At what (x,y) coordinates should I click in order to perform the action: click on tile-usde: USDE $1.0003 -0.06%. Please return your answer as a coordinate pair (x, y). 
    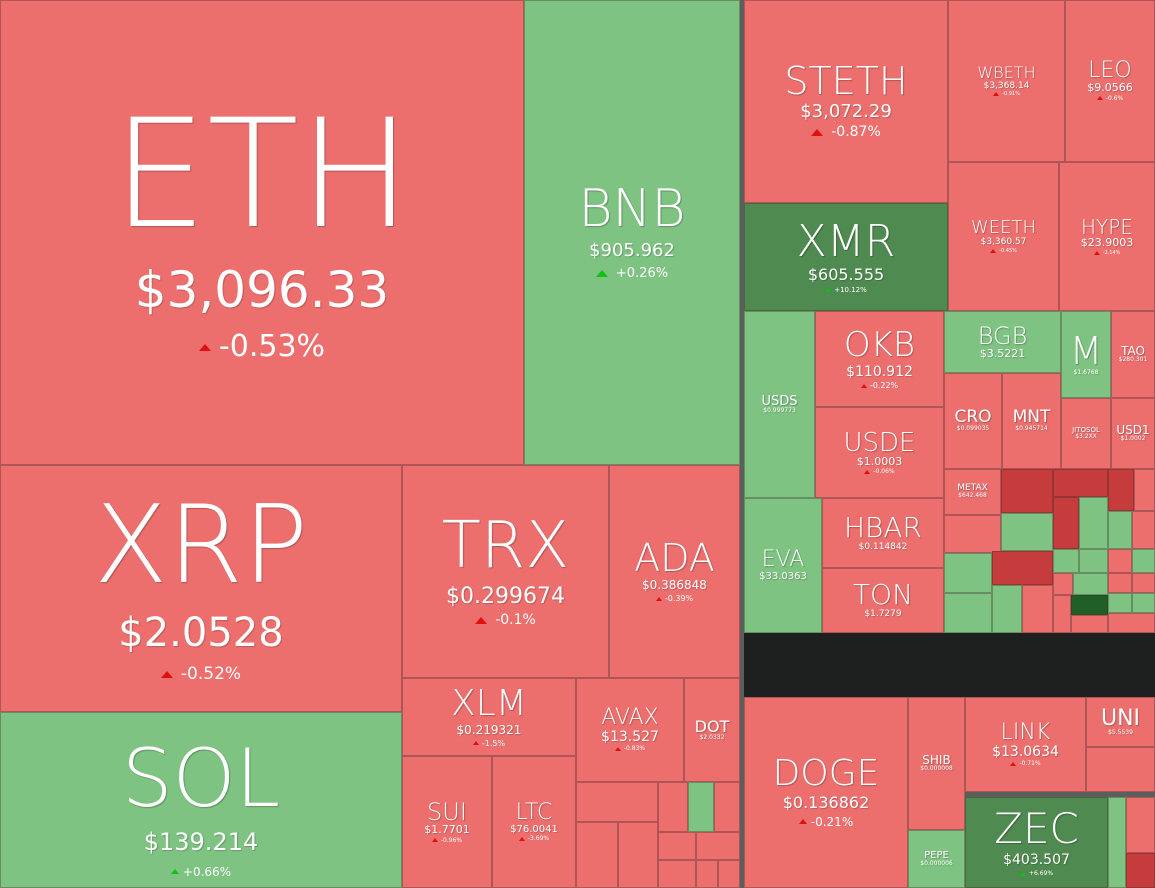
    Looking at the image, I should click on (879, 452).